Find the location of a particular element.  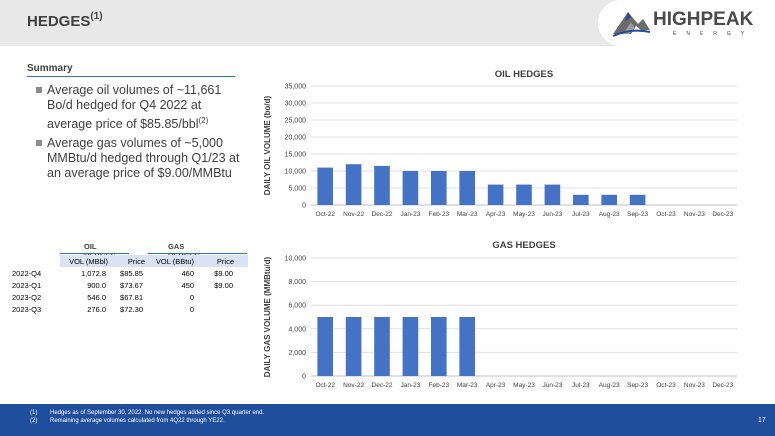

table-cell-oil-vol: 276.0 is located at coordinates (96, 309).